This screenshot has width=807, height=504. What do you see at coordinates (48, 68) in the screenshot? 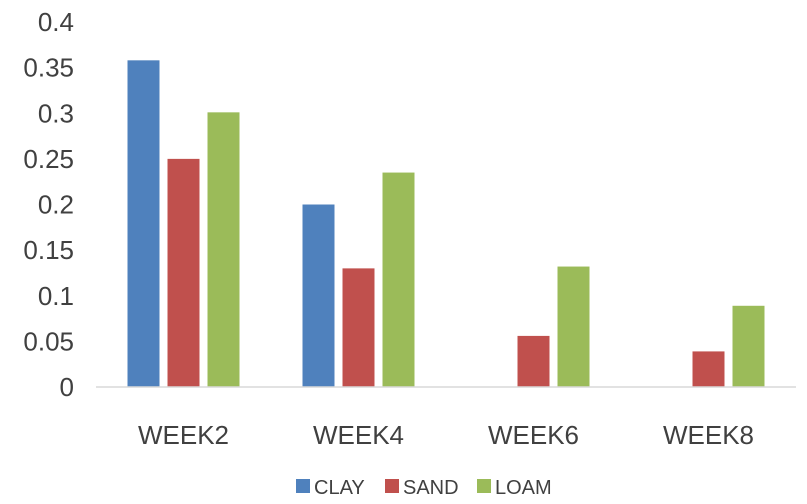
I see `y-tick-label: 0.35` at bounding box center [48, 68].